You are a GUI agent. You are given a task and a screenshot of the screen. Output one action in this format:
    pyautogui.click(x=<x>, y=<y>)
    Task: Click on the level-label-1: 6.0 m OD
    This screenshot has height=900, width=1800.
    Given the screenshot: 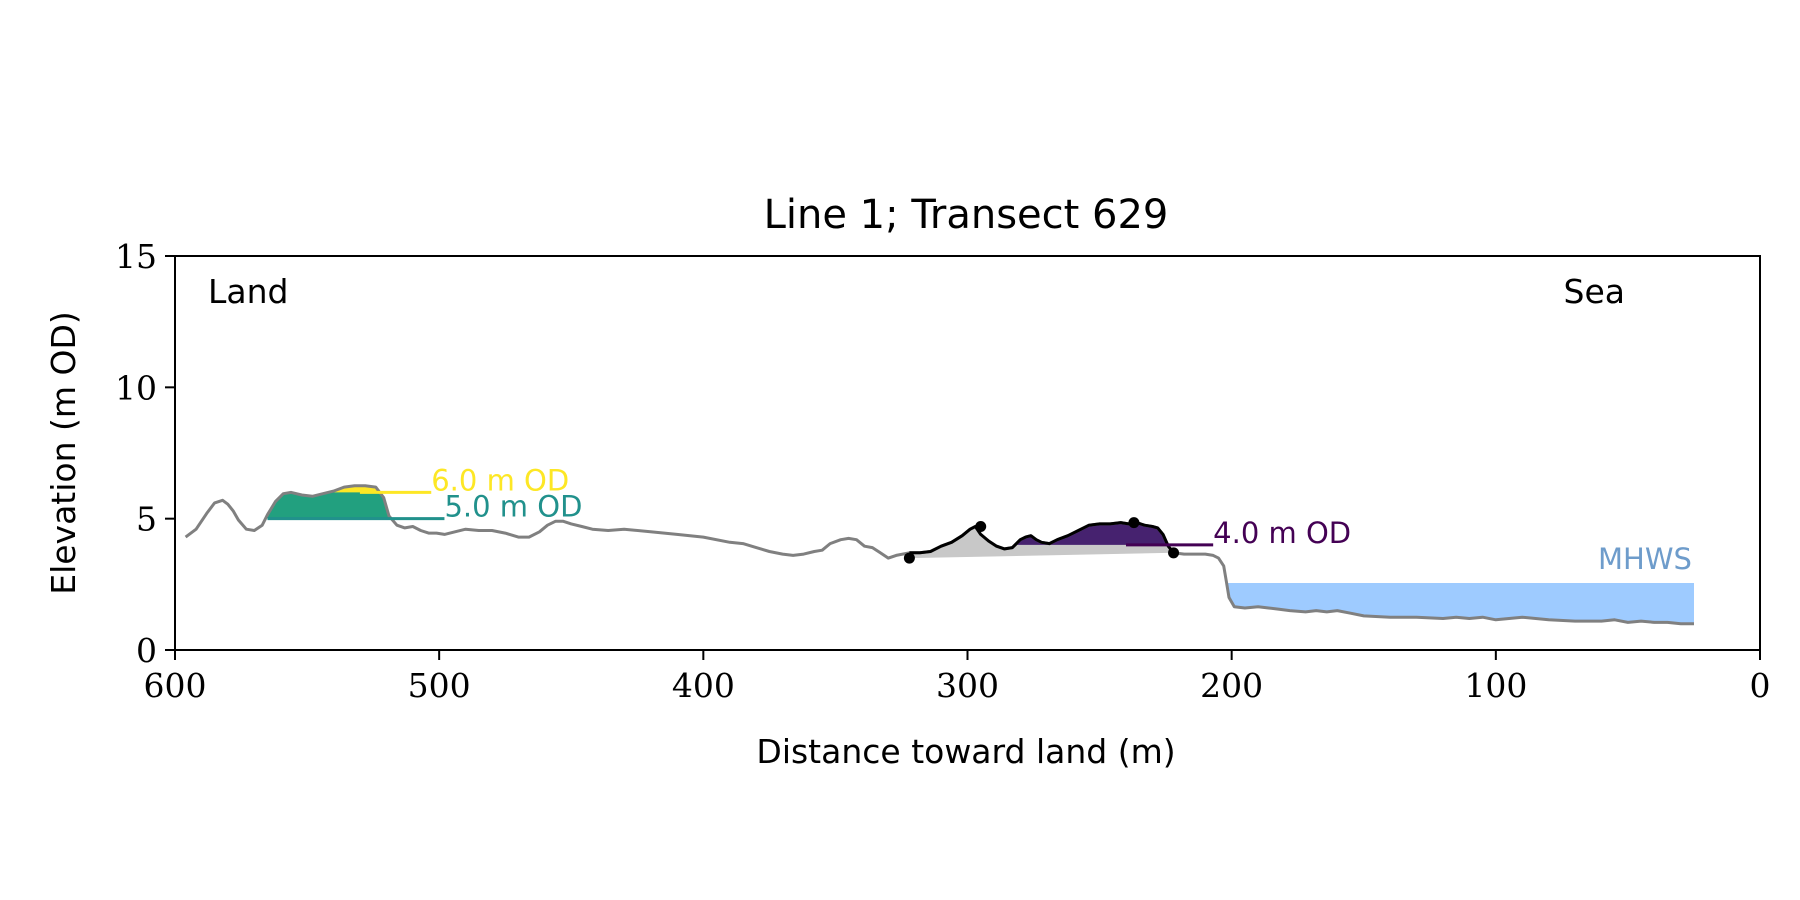 What is the action you would take?
    pyautogui.click(x=500, y=480)
    